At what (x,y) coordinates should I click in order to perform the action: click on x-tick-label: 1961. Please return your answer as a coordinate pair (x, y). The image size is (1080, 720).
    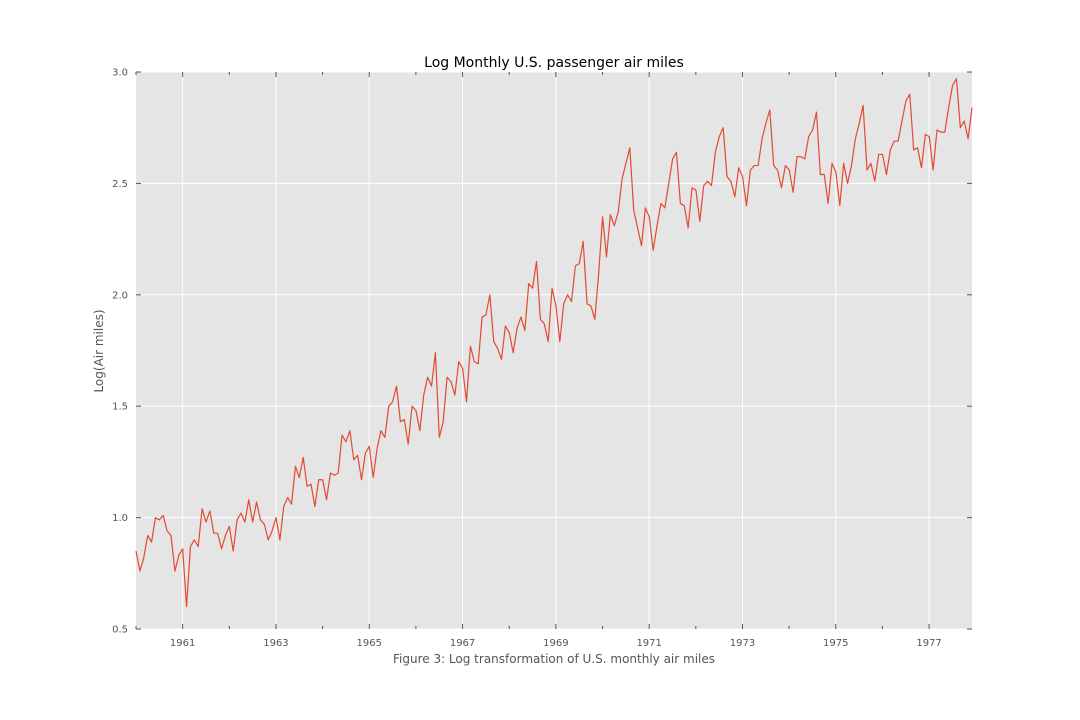
    Looking at the image, I should click on (182, 643).